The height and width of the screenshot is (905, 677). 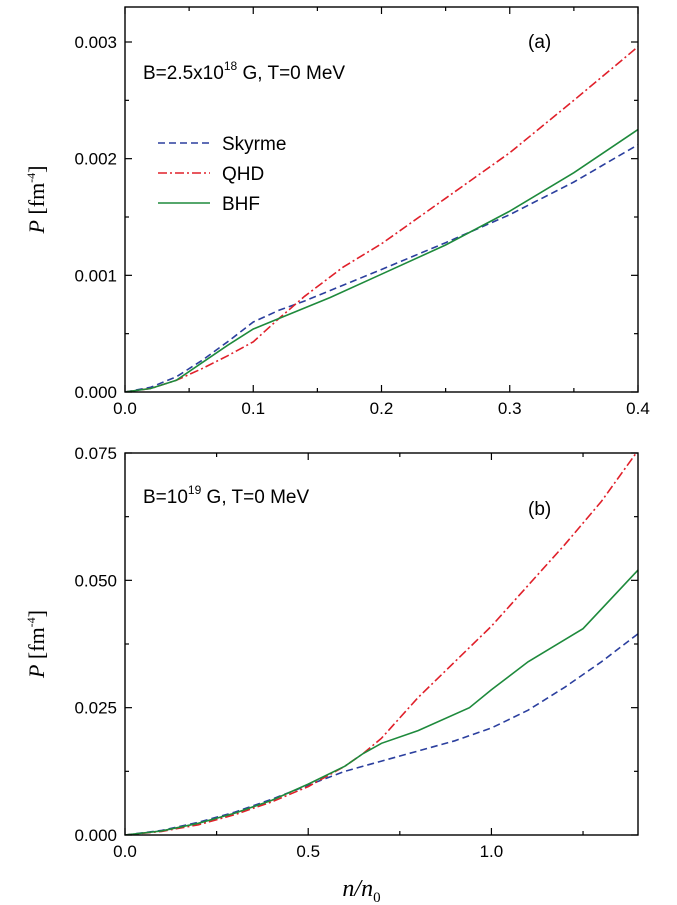 What do you see at coordinates (308, 851) in the screenshot?
I see `panel-b-xtick-label: 0.5` at bounding box center [308, 851].